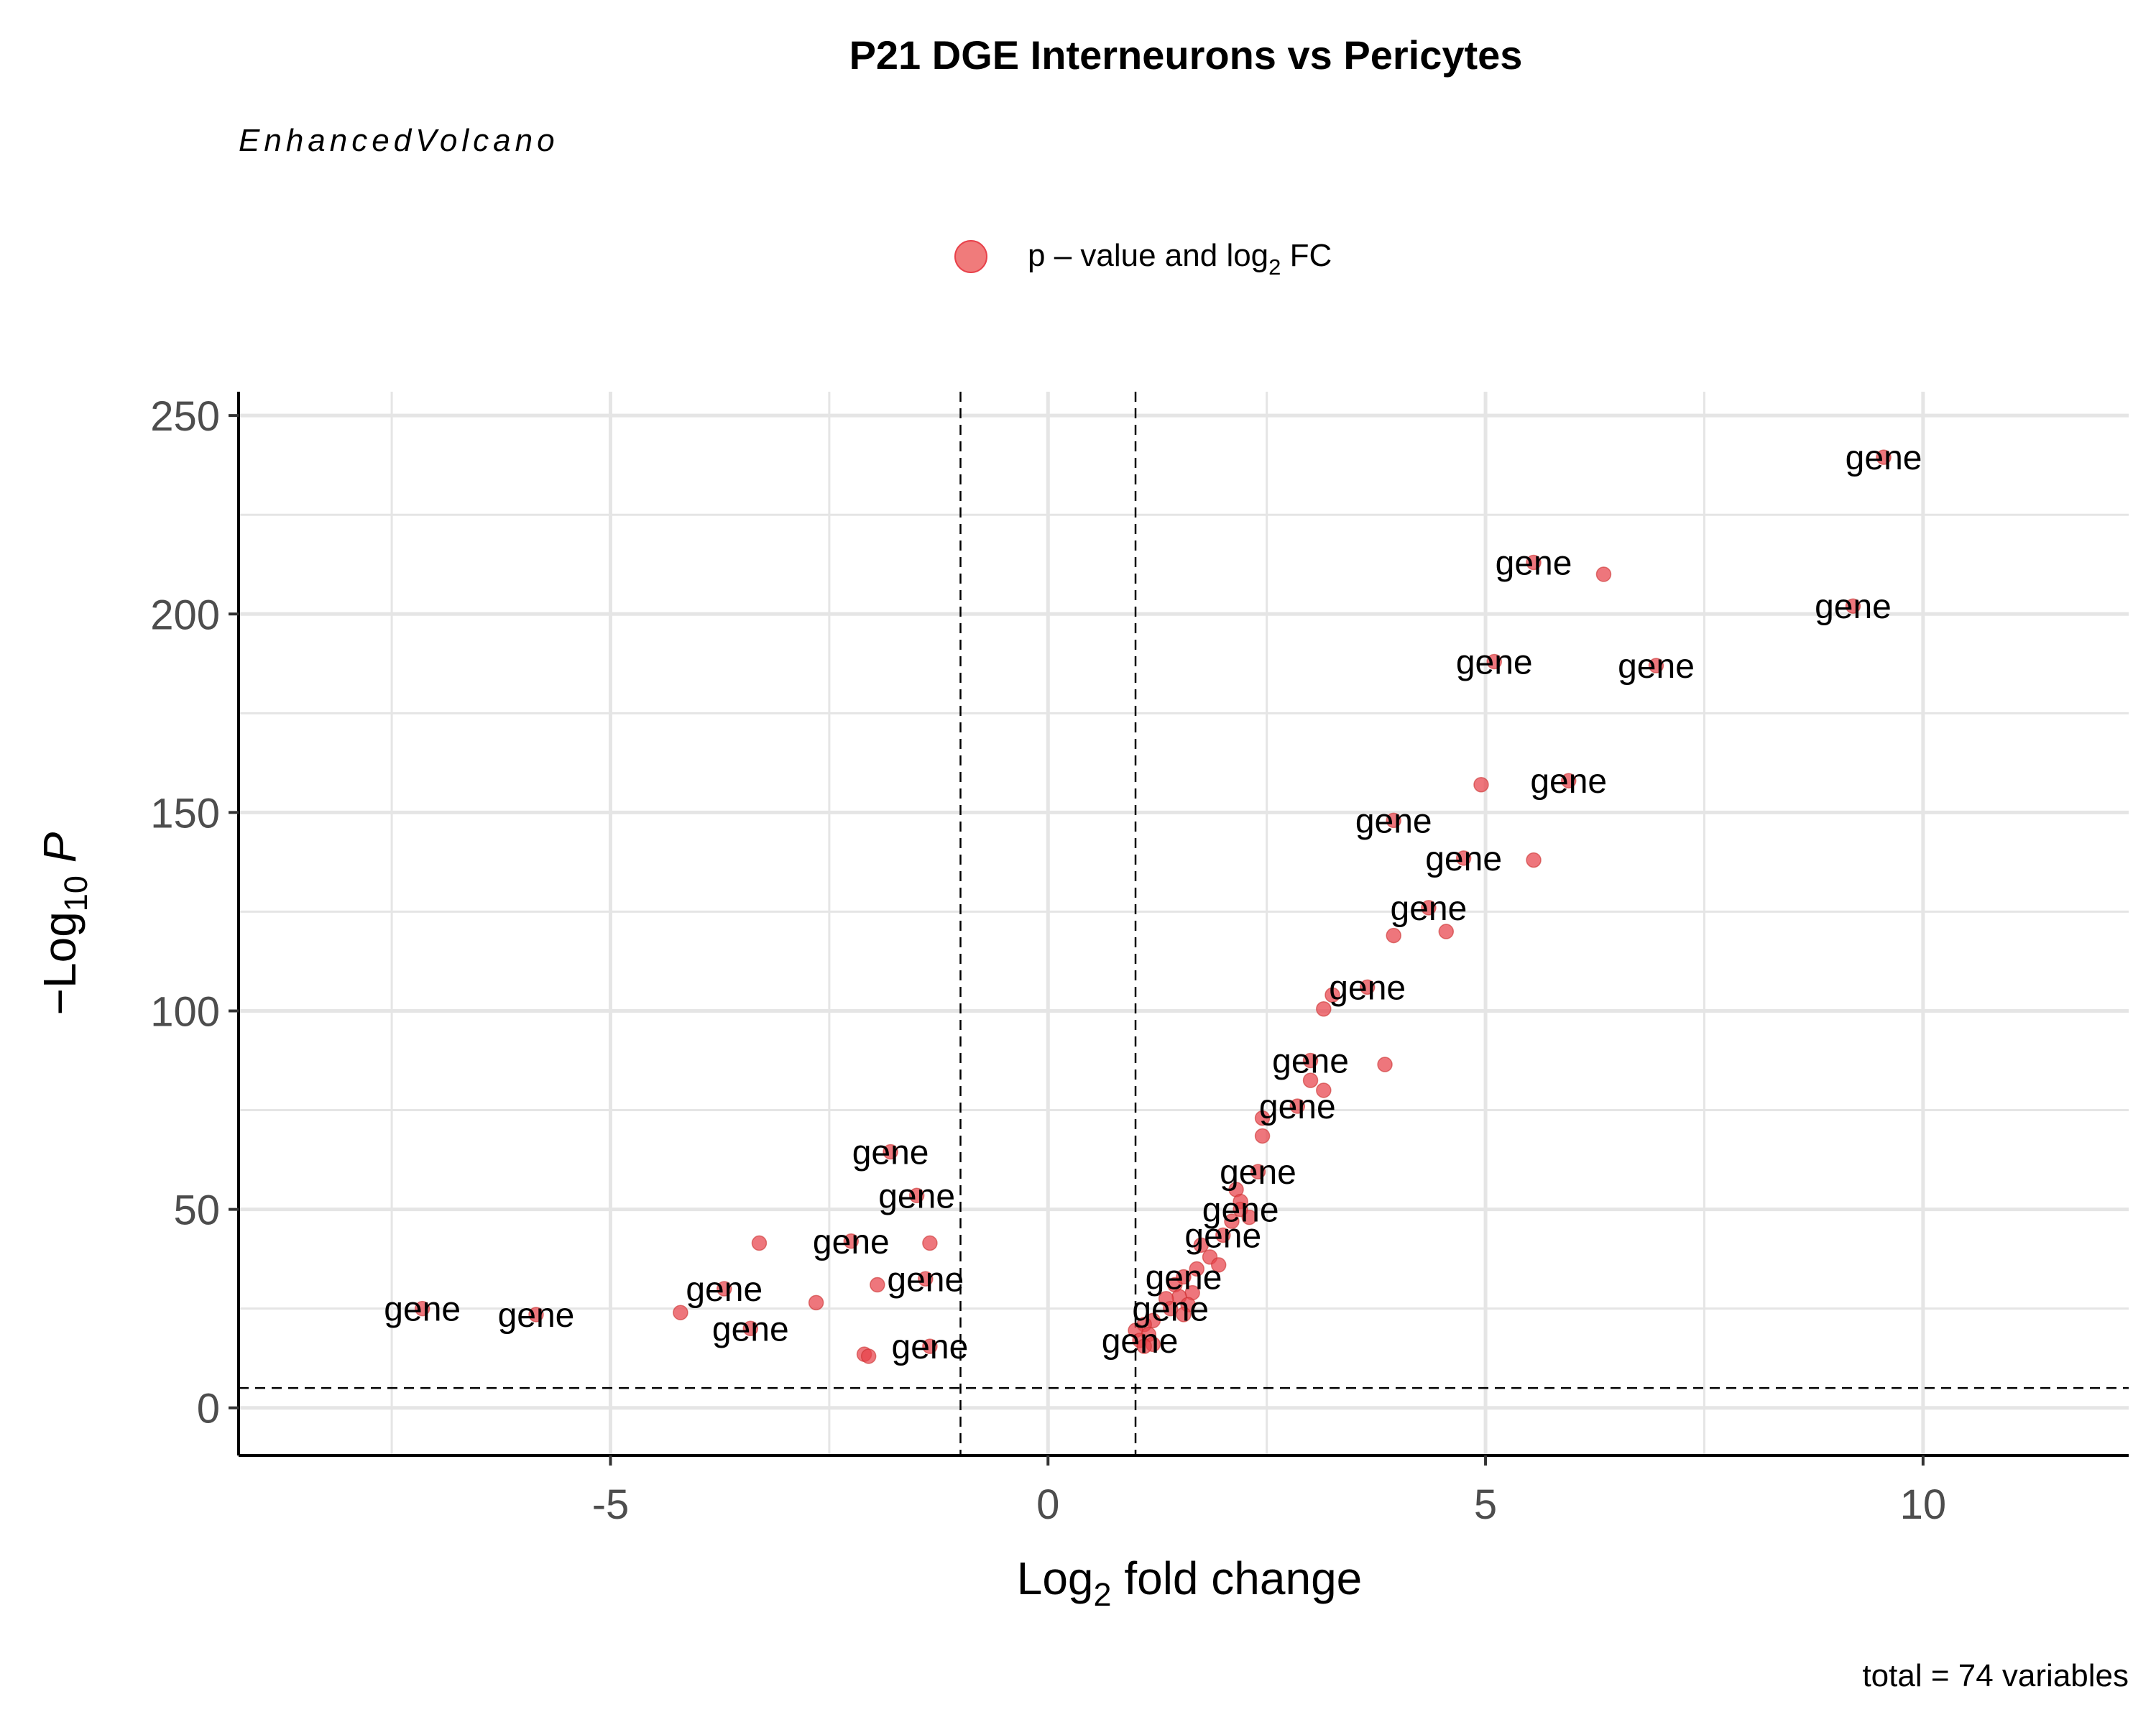 The width and height of the screenshot is (2156, 1725). What do you see at coordinates (971, 256) in the screenshot?
I see `legend-key` at bounding box center [971, 256].